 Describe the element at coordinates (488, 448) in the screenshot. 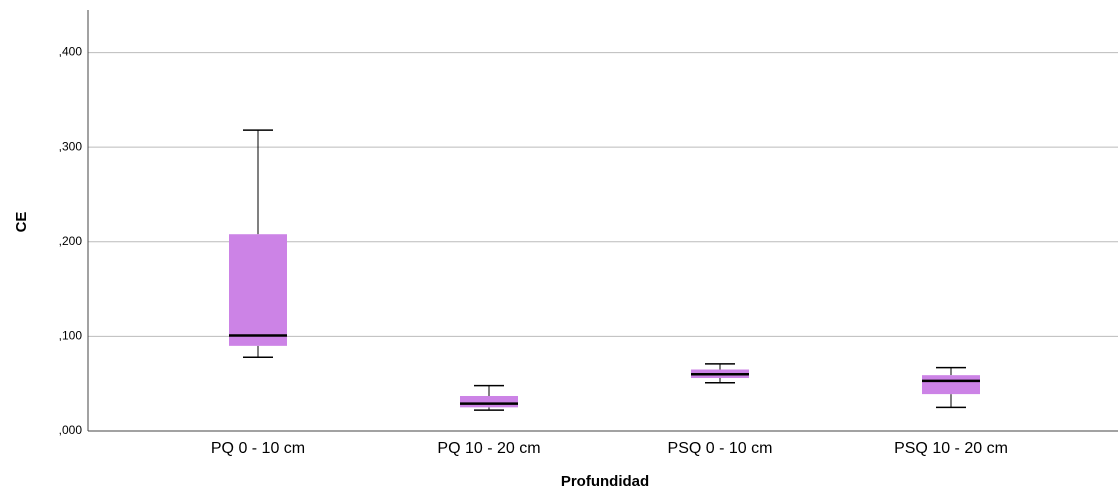

I see `x-tick-label: PQ 10 - 20 cm` at that location.